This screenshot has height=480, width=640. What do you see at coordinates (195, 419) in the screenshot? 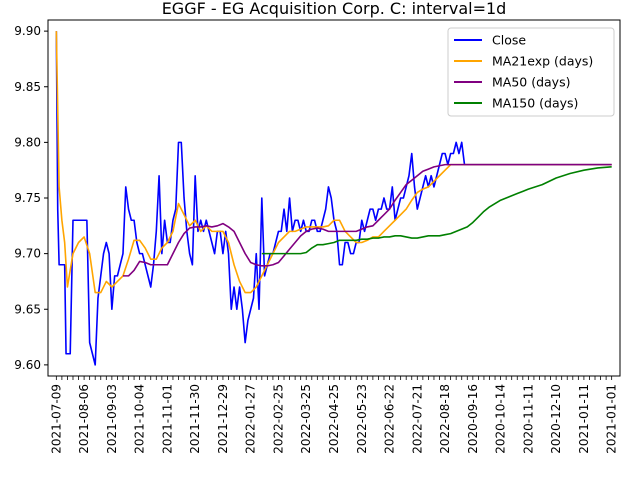
I see `x-tick-label: 2021-11-30` at bounding box center [195, 419].